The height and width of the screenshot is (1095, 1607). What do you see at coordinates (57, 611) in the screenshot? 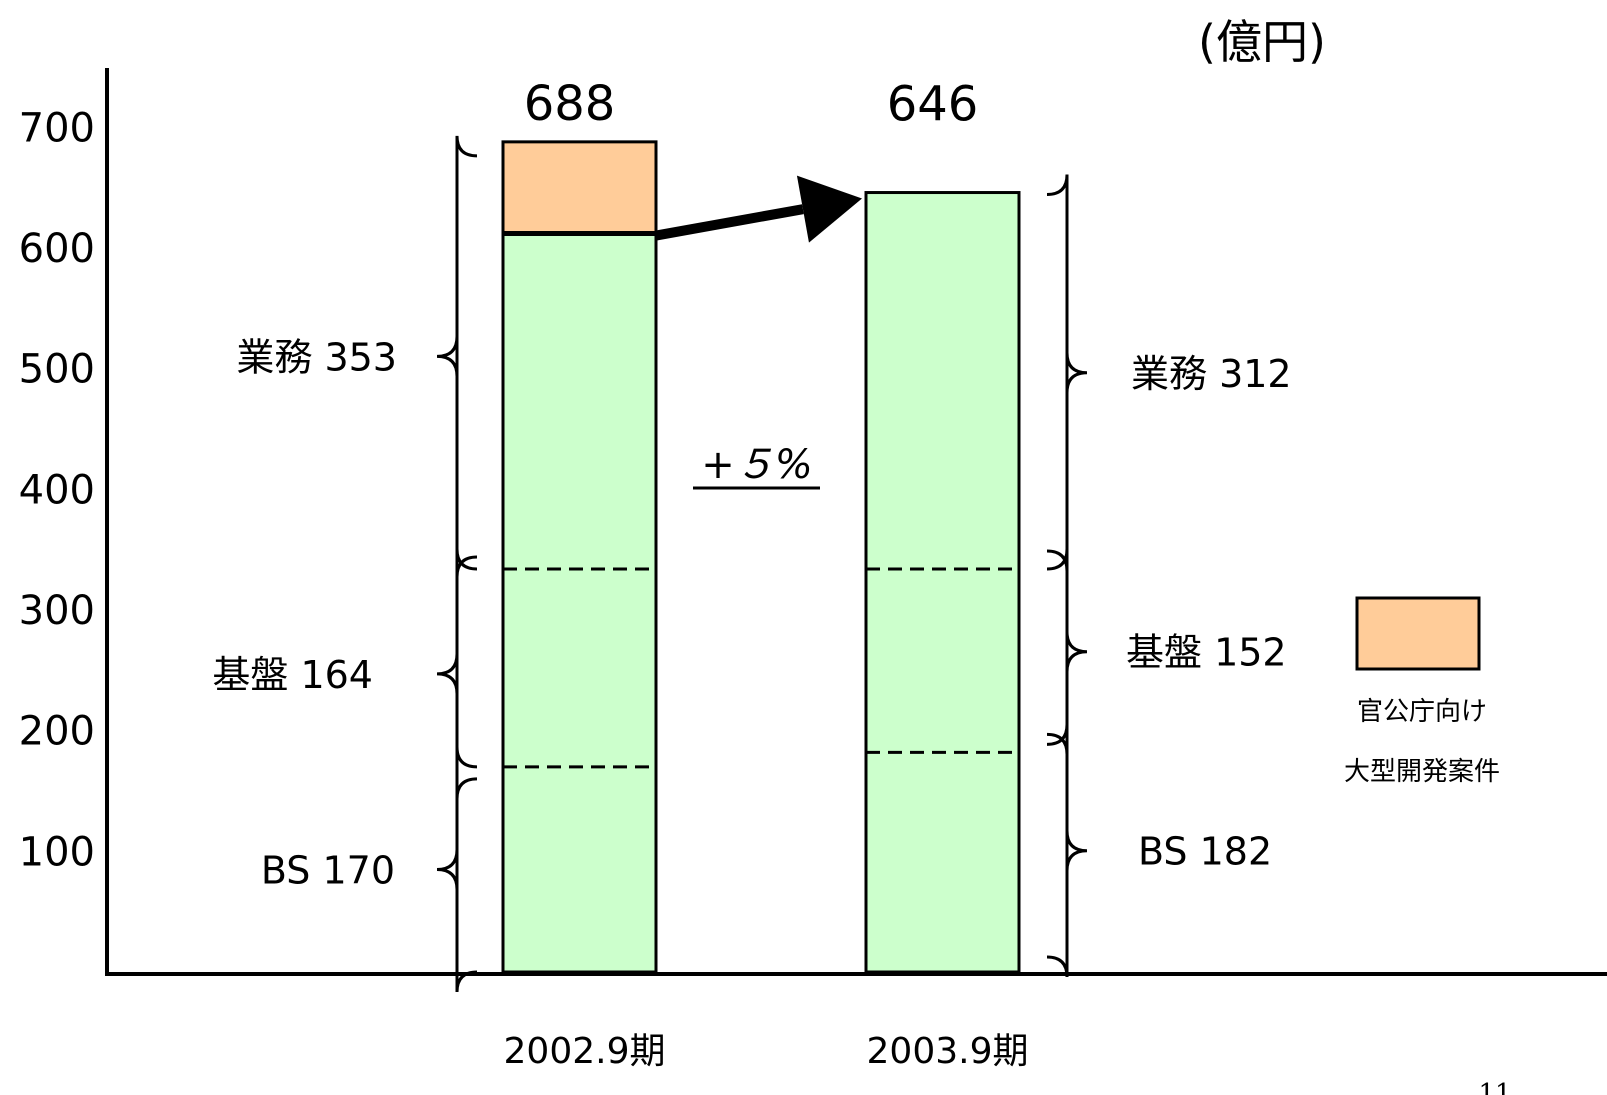
I see `y-tick-label: 300` at bounding box center [57, 611].